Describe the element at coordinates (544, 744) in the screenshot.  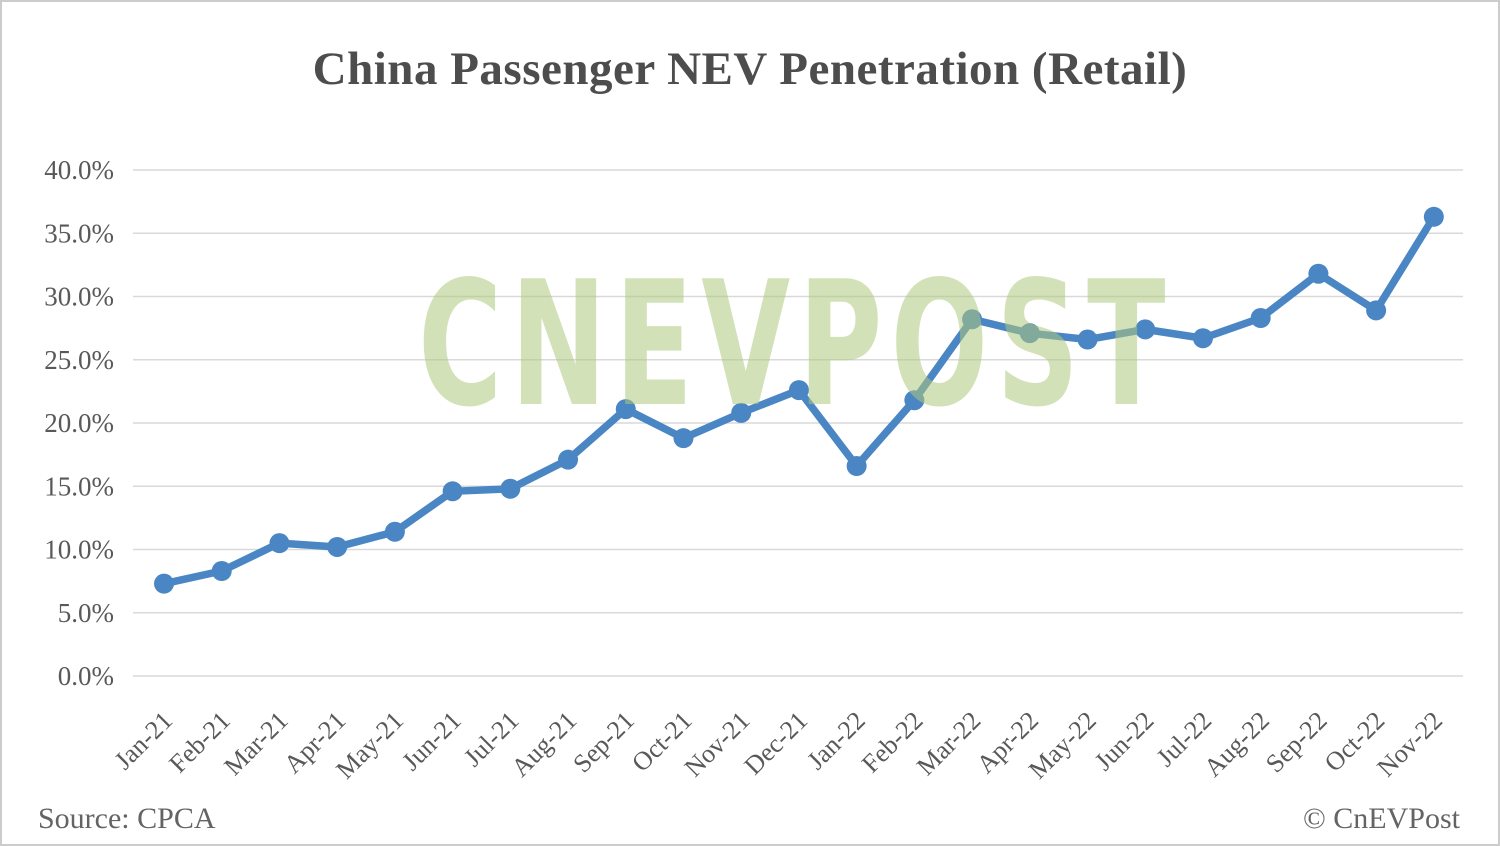
I see `x-tick-label: Aug-21` at that location.